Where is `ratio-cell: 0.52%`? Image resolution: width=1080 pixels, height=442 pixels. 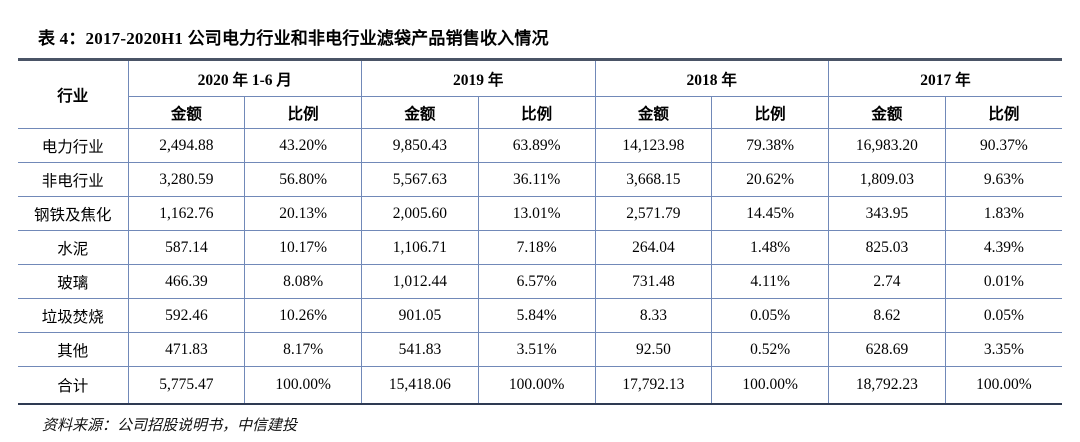
ratio-cell: 0.52% is located at coordinates (770, 349).